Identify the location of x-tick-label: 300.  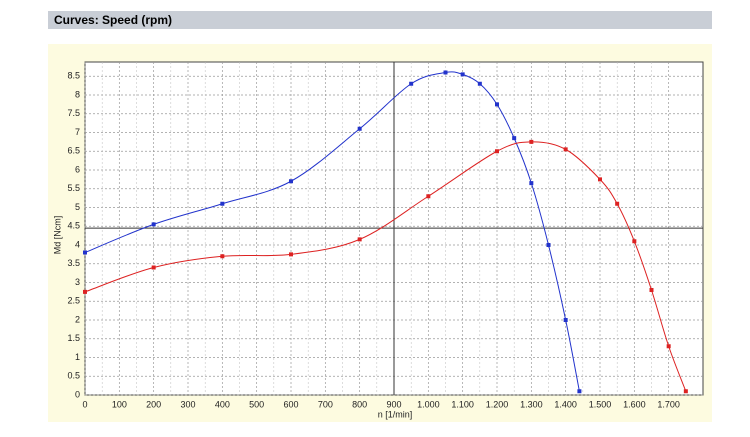
(187, 404).